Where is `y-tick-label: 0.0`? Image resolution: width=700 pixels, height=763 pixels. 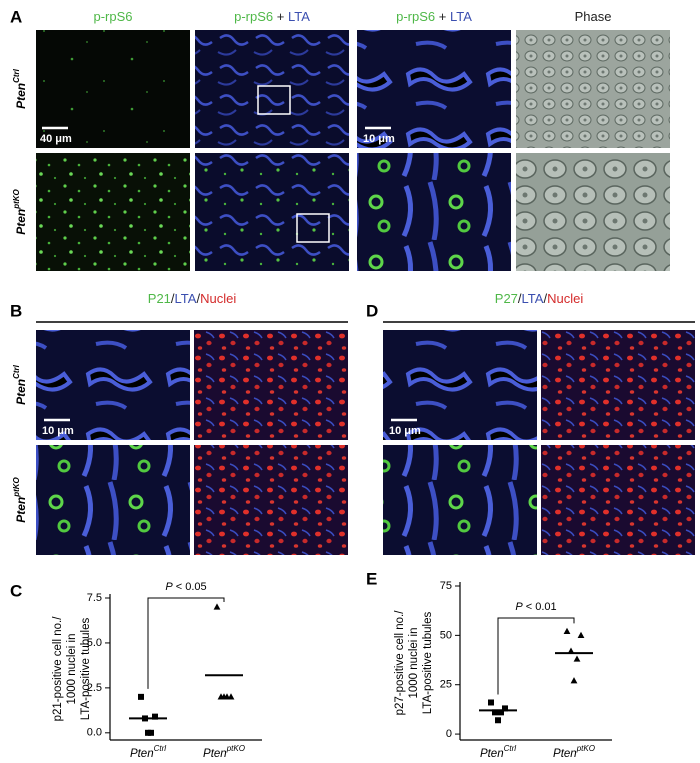 y-tick-label: 0.0 is located at coordinates (94, 733).